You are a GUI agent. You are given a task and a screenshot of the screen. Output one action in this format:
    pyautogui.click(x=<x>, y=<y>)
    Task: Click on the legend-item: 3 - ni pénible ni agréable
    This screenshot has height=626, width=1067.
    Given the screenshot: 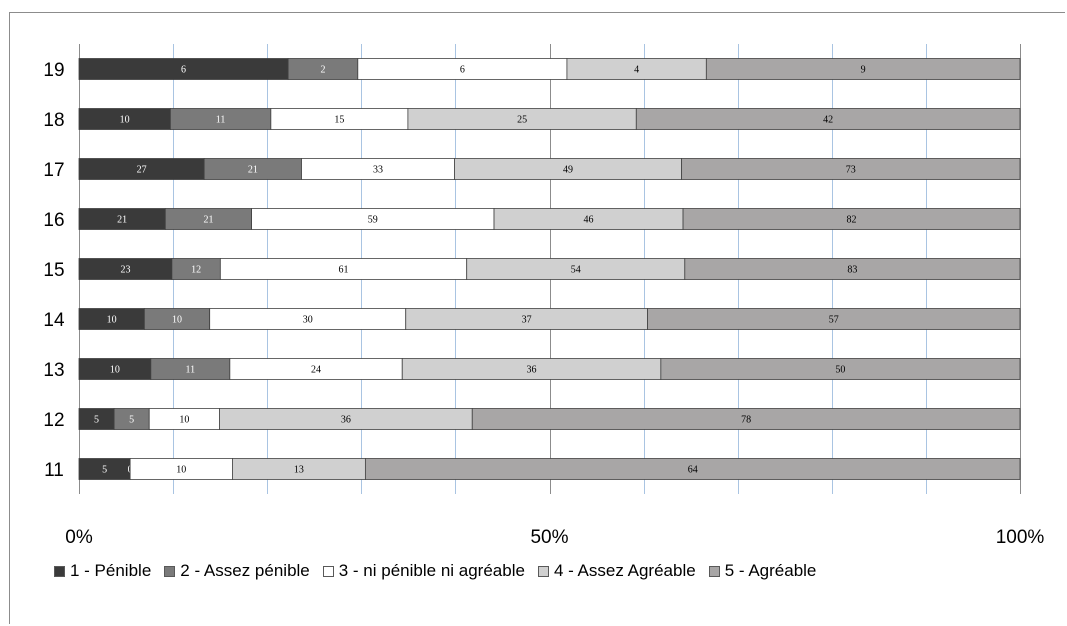 What is the action you would take?
    pyautogui.click(x=423, y=571)
    